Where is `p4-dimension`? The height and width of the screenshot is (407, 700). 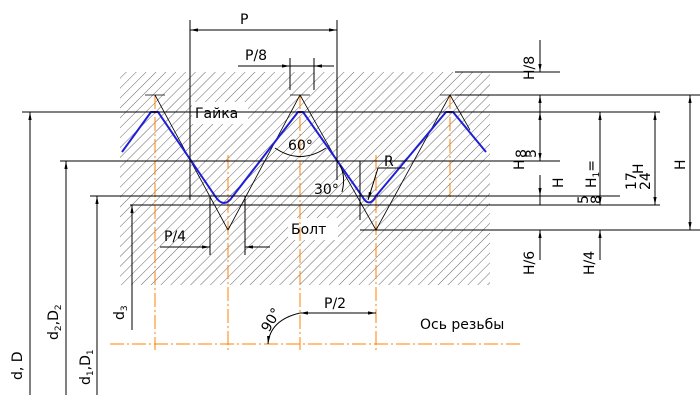
p4-dimension is located at coordinates (215, 225).